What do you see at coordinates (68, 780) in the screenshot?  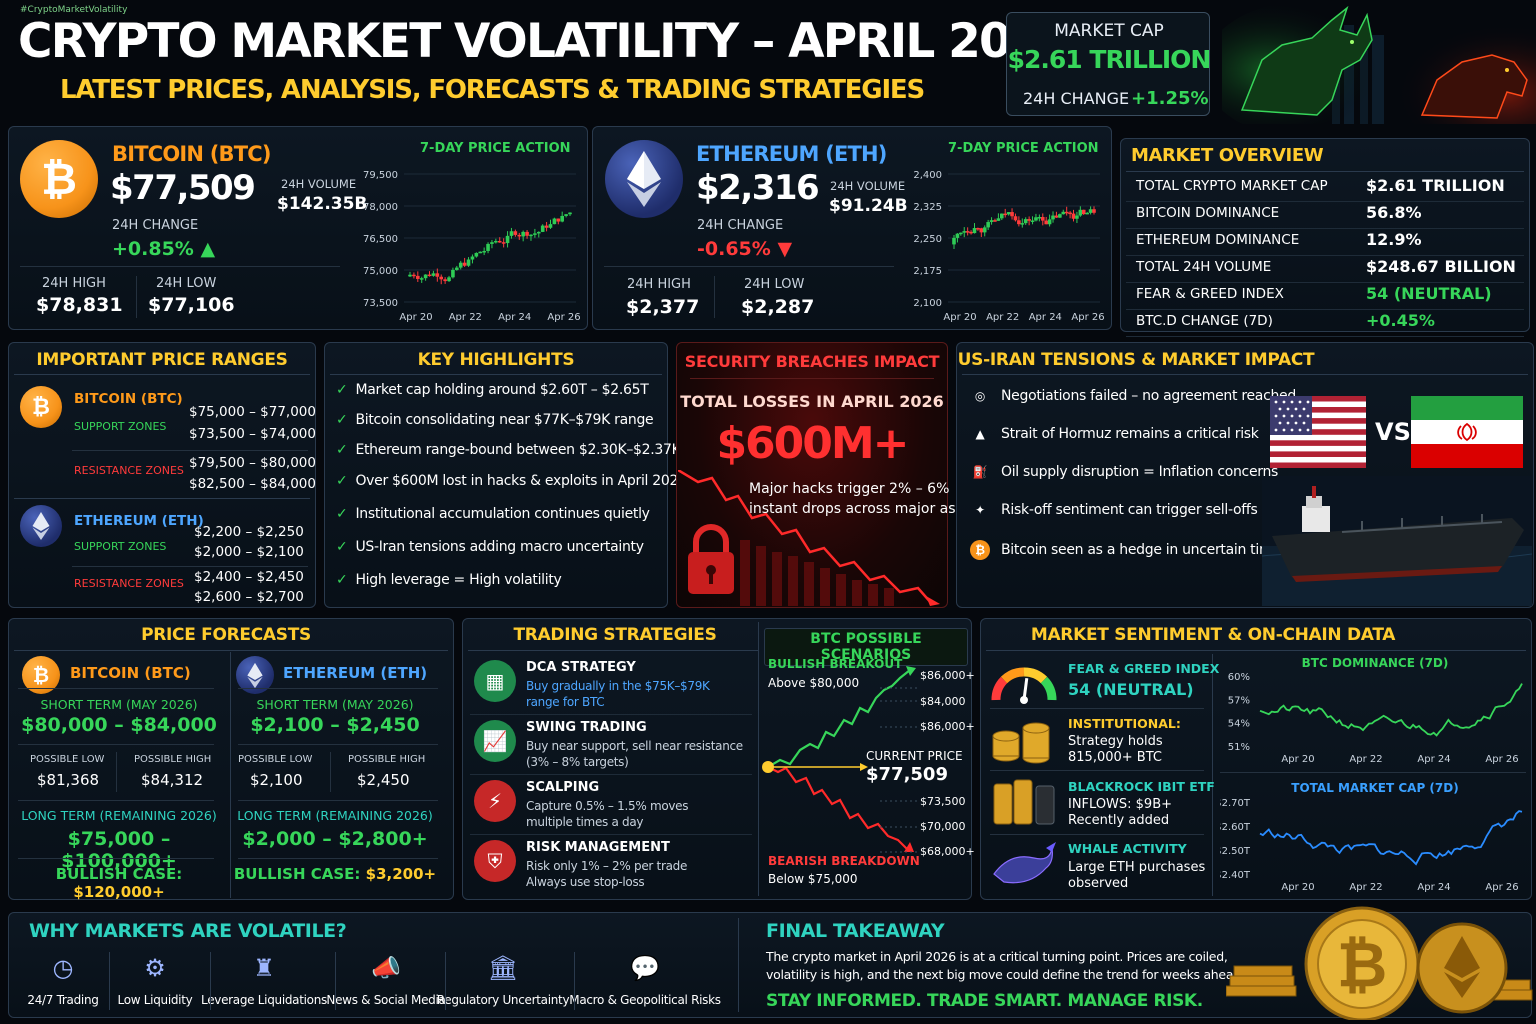 I see `fc-btc-low-value: $81,368` at bounding box center [68, 780].